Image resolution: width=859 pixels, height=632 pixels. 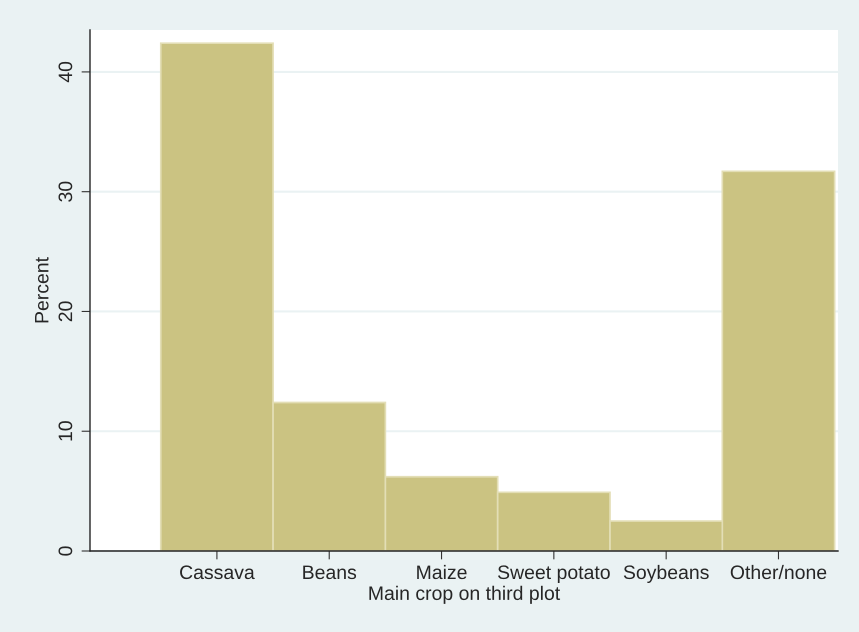 I want to click on y-tick-label: 30, so click(x=65, y=192).